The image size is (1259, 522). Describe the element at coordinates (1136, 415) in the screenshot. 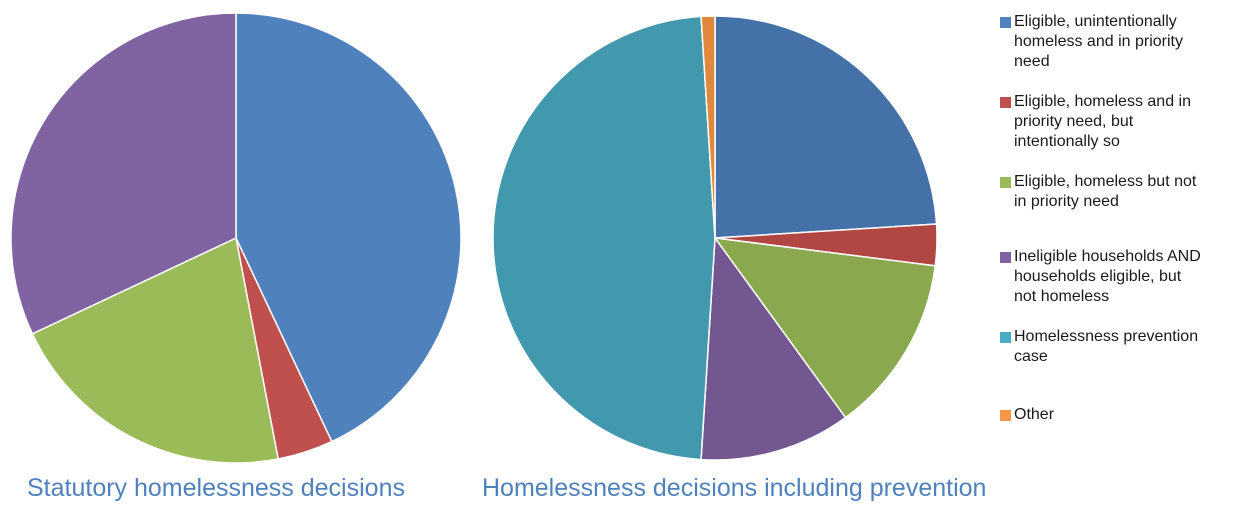

I see `legend-label: Other` at that location.